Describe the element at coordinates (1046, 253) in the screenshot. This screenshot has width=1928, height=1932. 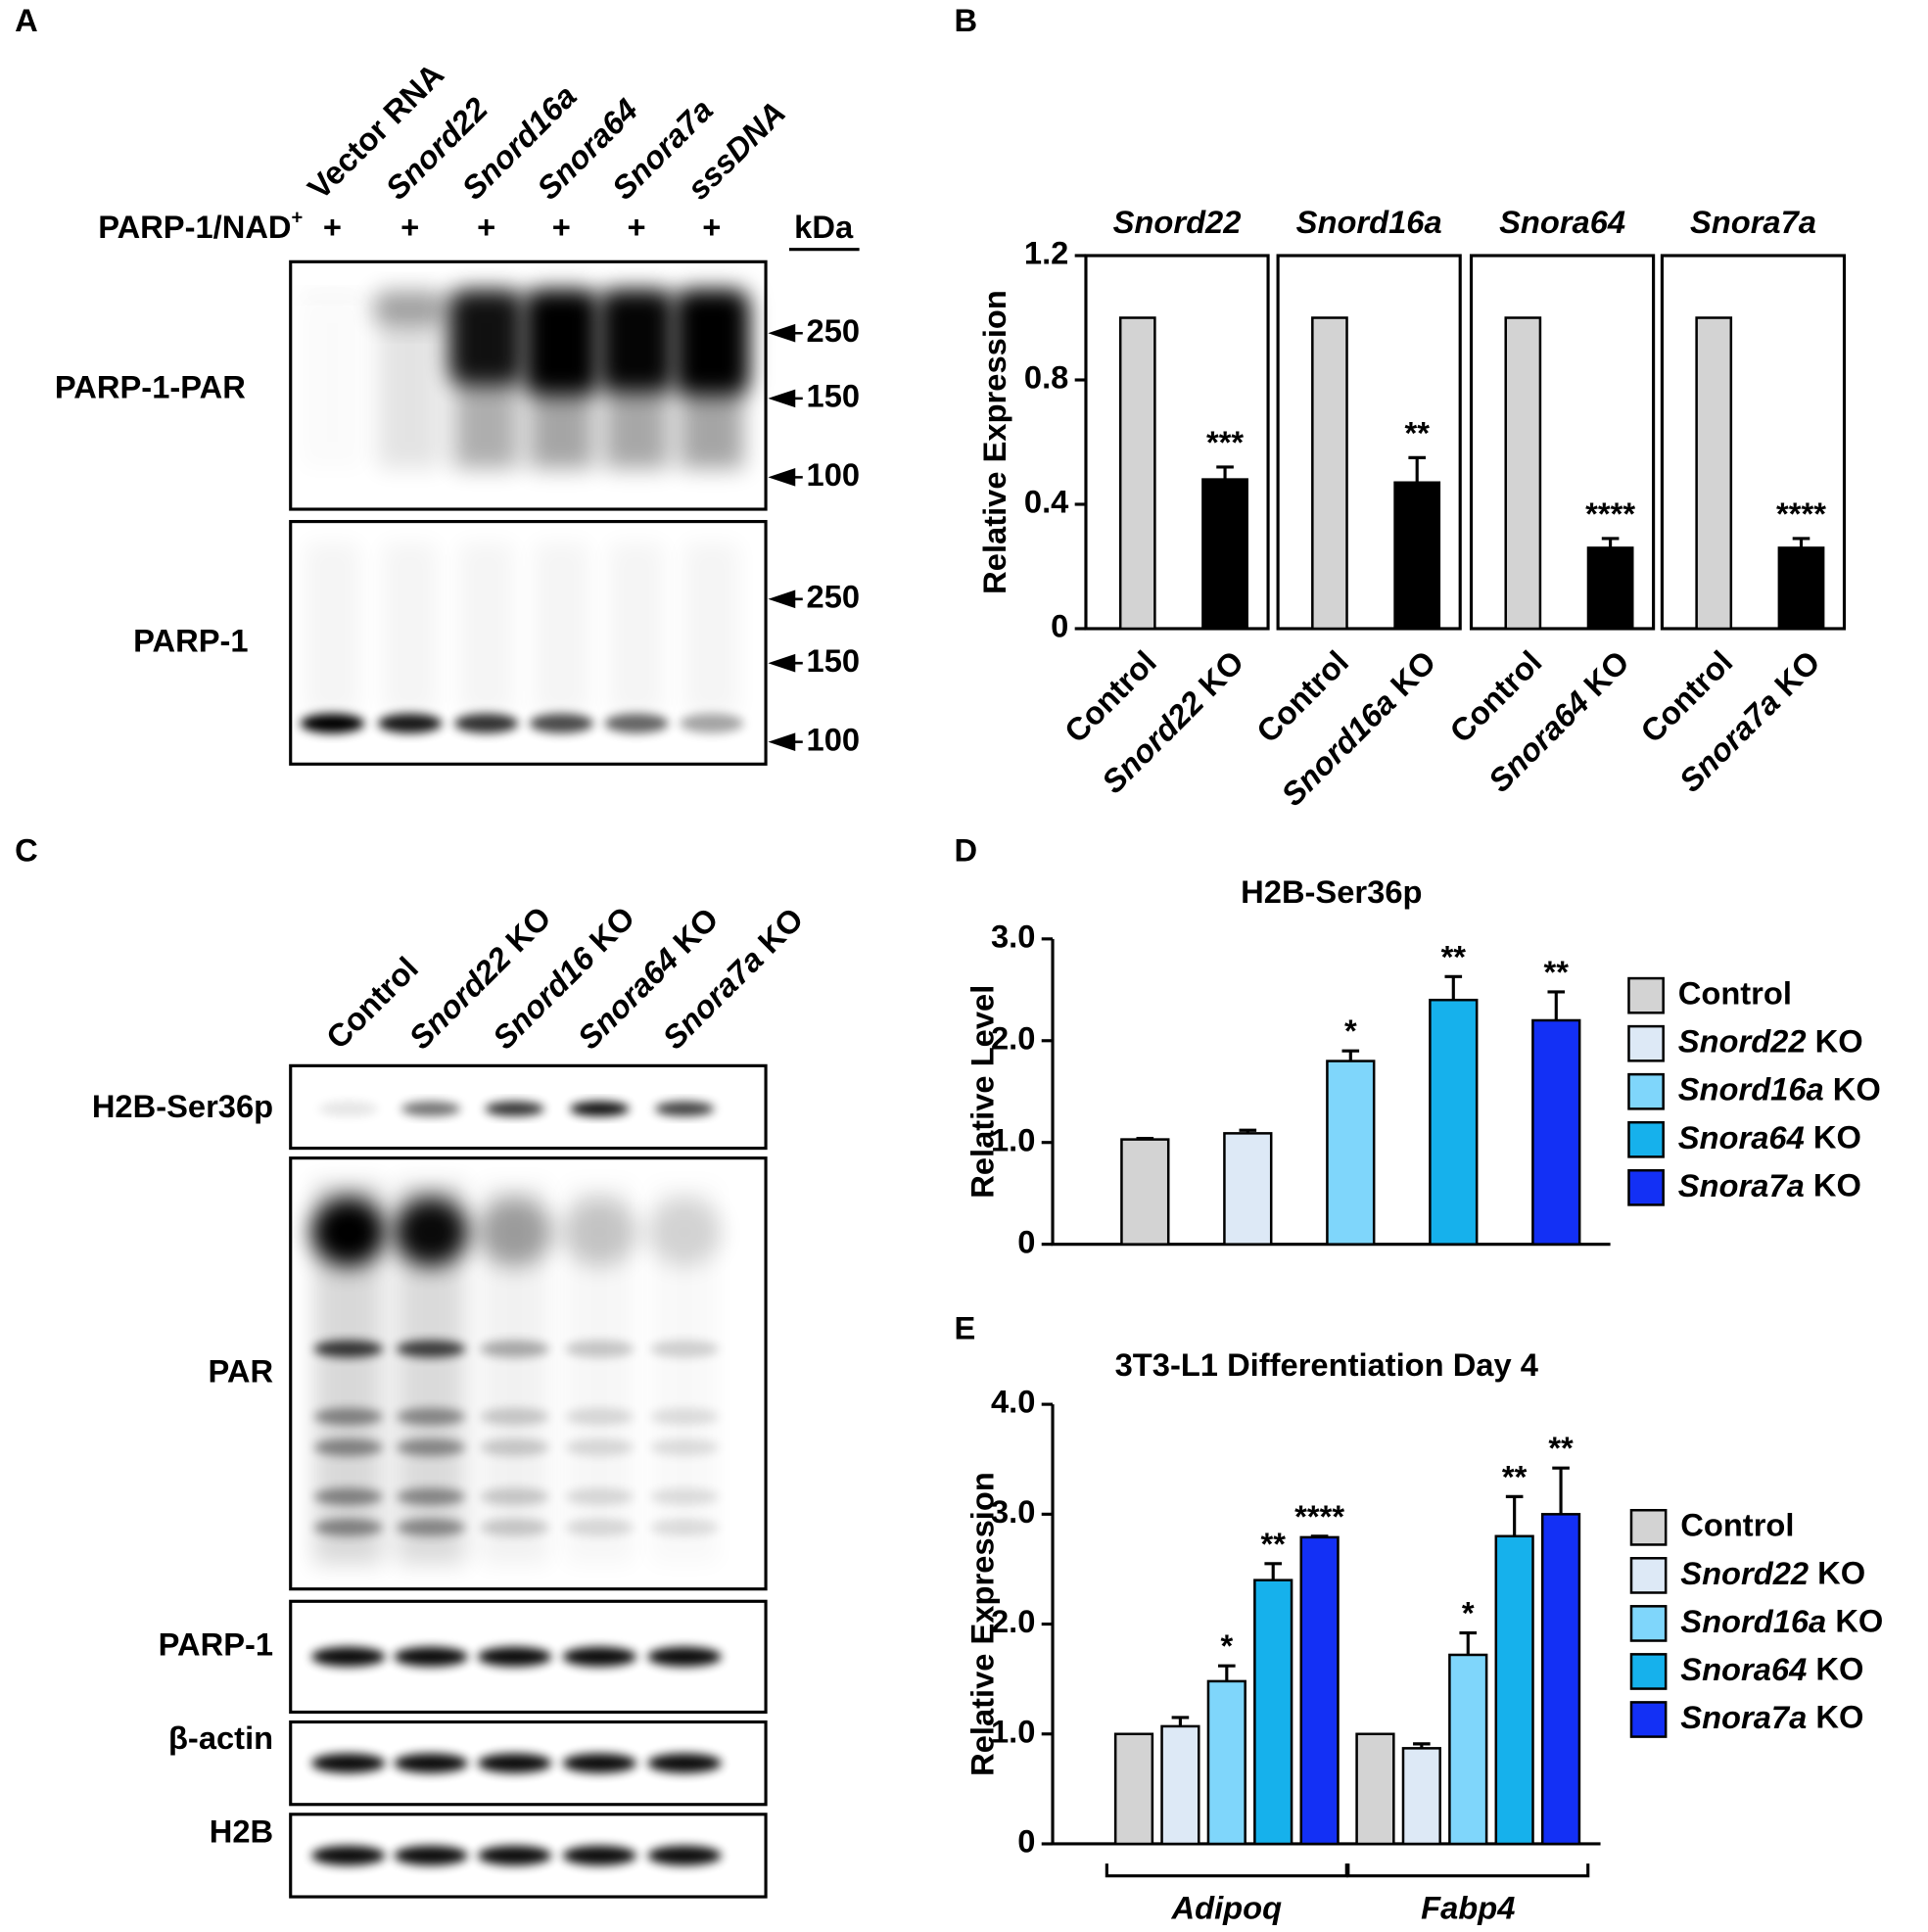
I see `y-tick-label: 1.2` at that location.